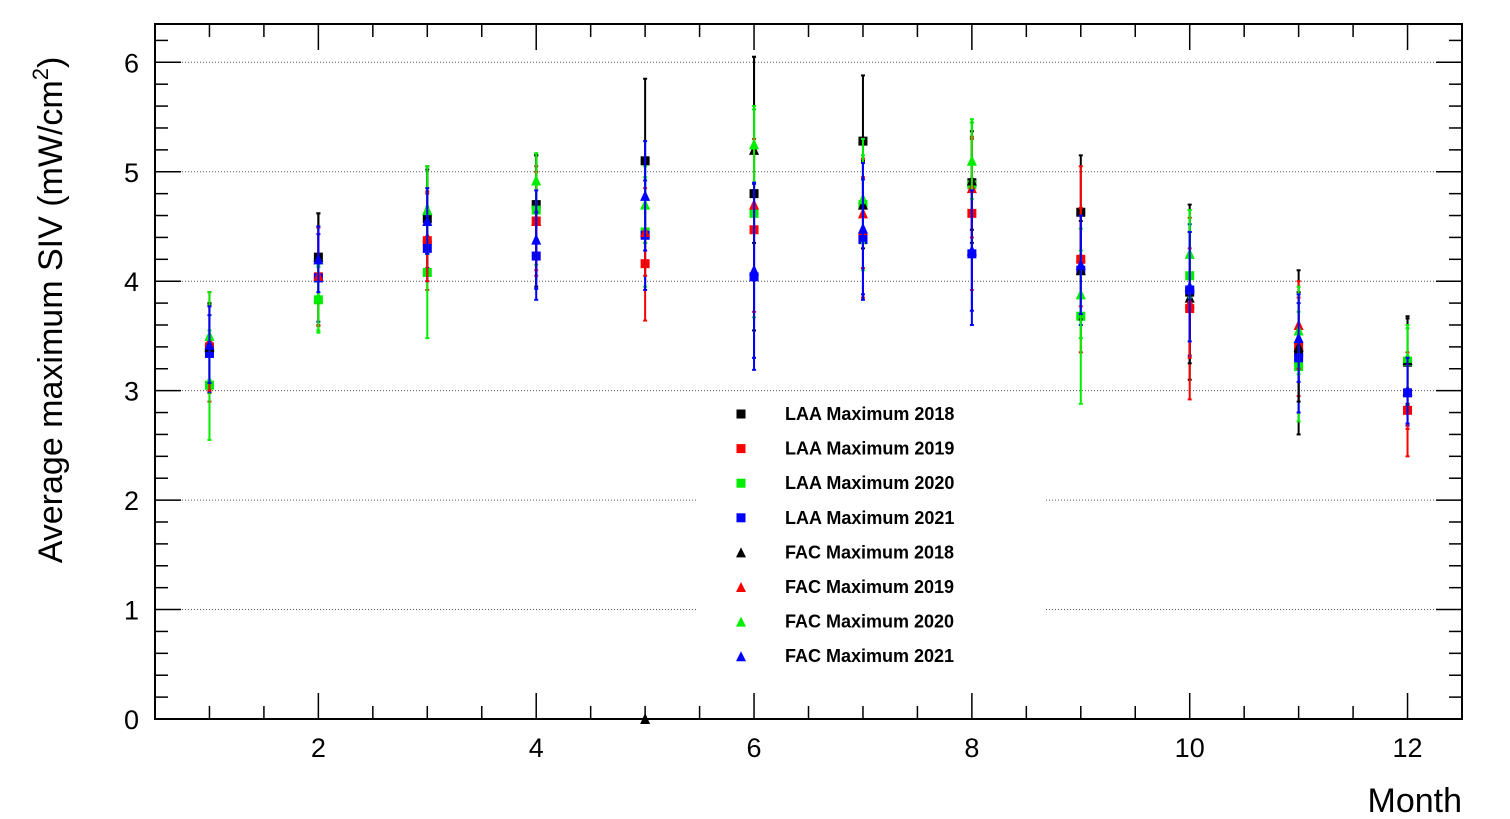 Image resolution: width=1510 pixels, height=819 pixels. Describe the element at coordinates (131, 611) in the screenshot. I see `y-tick-label: 1` at that location.